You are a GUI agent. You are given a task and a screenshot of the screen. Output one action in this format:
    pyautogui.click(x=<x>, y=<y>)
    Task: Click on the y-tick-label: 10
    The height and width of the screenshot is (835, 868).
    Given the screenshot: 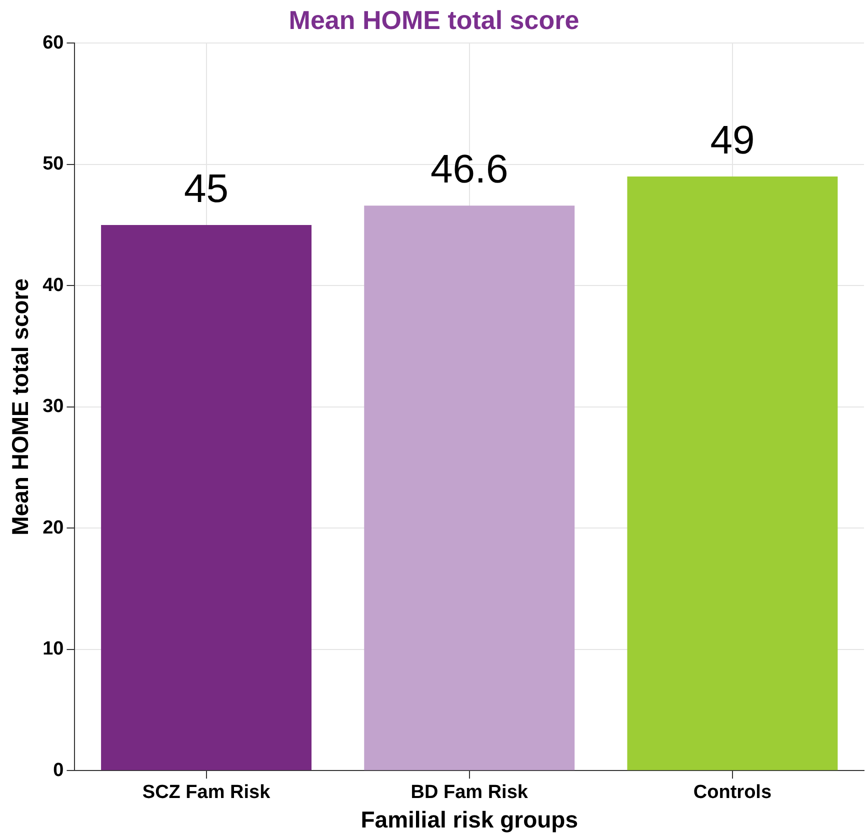 What is the action you would take?
    pyautogui.click(x=53, y=649)
    